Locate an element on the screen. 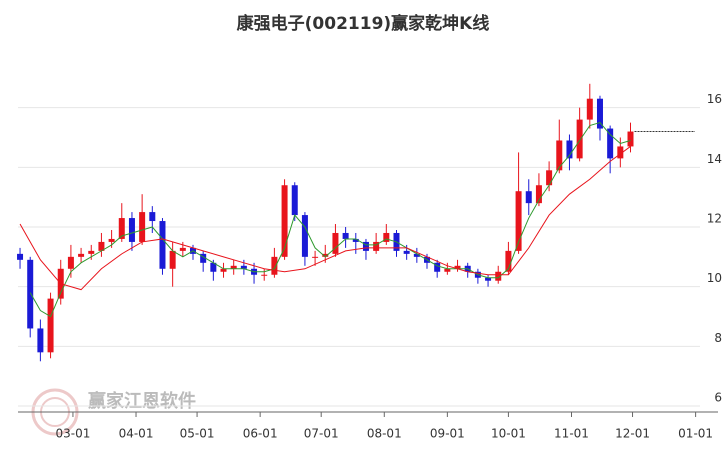  y-tick-label: 16 is located at coordinates (714, 99).